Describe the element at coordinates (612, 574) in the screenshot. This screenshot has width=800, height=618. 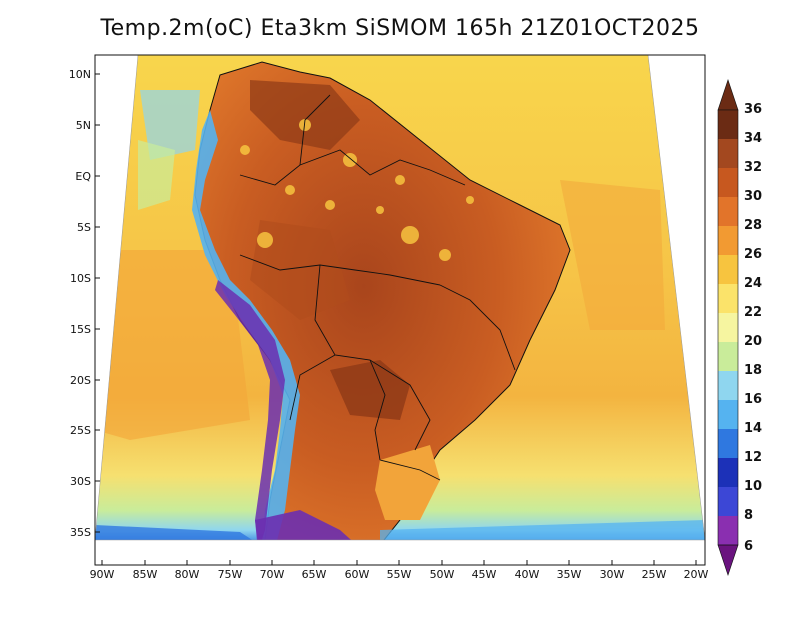
I see `lon-label: 30W` at that location.